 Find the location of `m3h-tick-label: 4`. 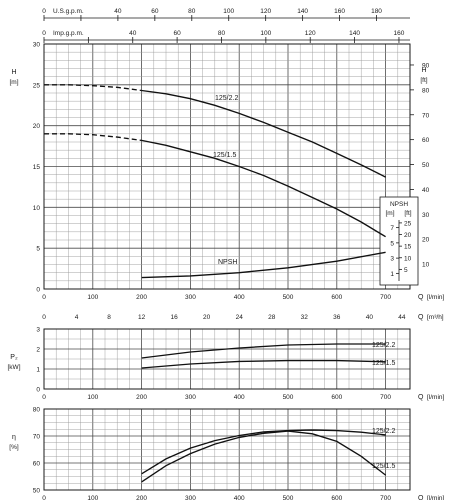

m3h-tick-label: 4 is located at coordinates (77, 317).